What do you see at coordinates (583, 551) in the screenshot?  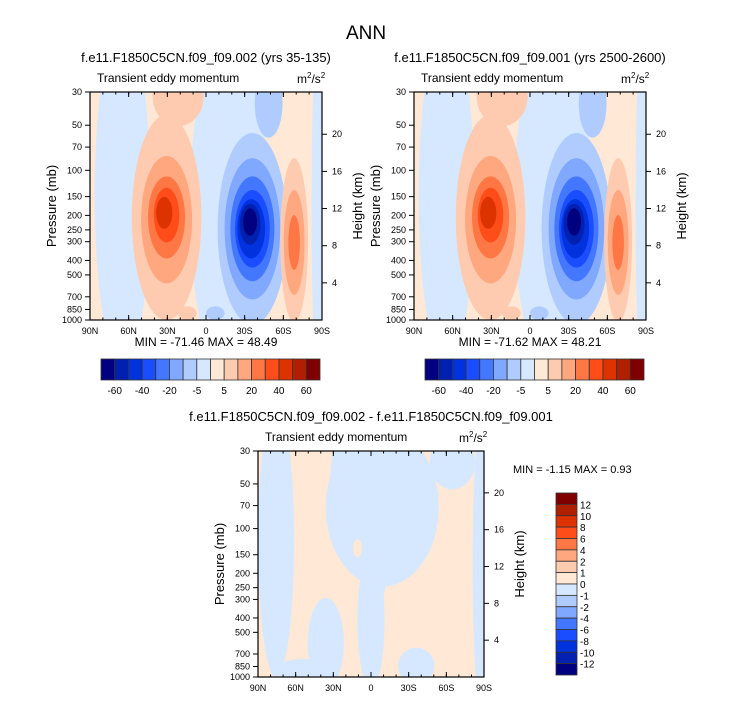 I see `colorbar-label: 4` at bounding box center [583, 551].